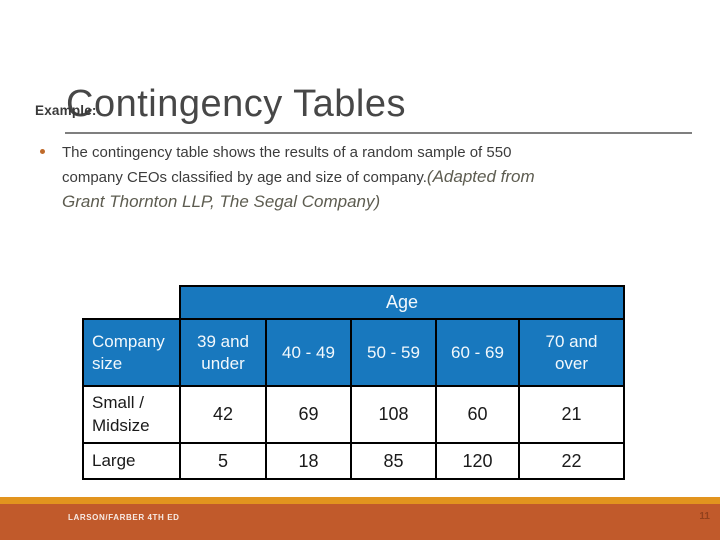 The width and height of the screenshot is (720, 540). Describe the element at coordinates (308, 461) in the screenshot. I see `table-cell: 18` at that location.